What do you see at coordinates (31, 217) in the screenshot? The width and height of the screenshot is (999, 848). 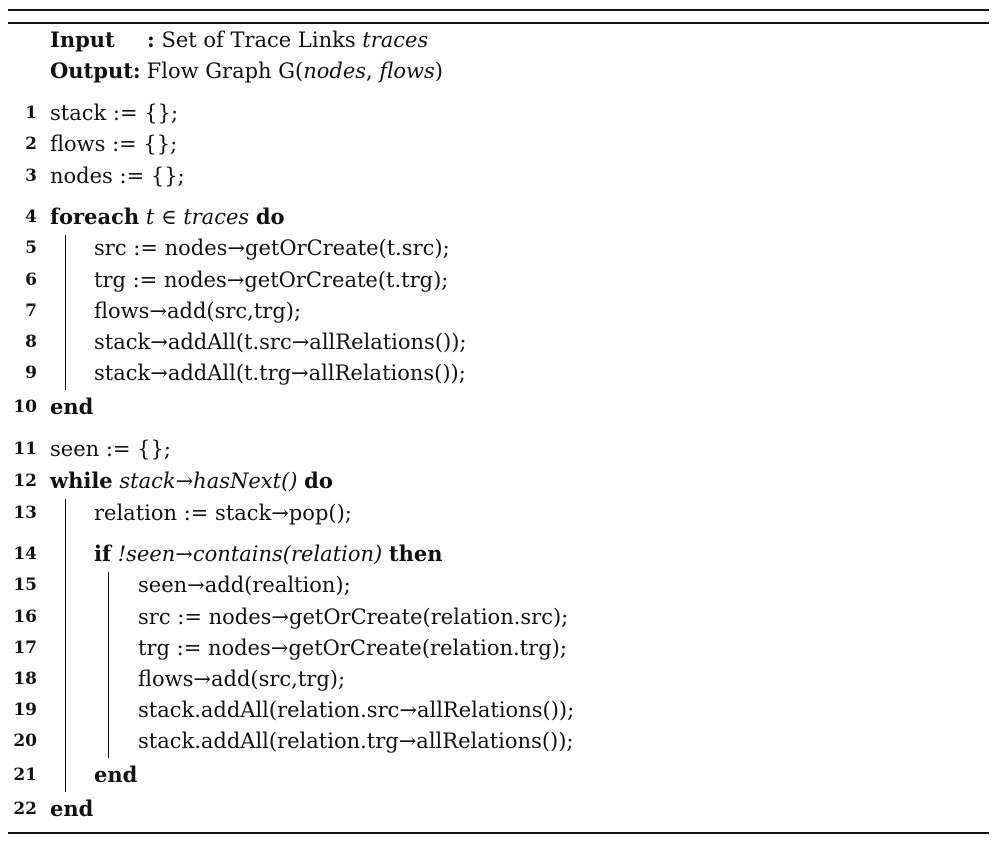 I see `line-number: 4` at bounding box center [31, 217].